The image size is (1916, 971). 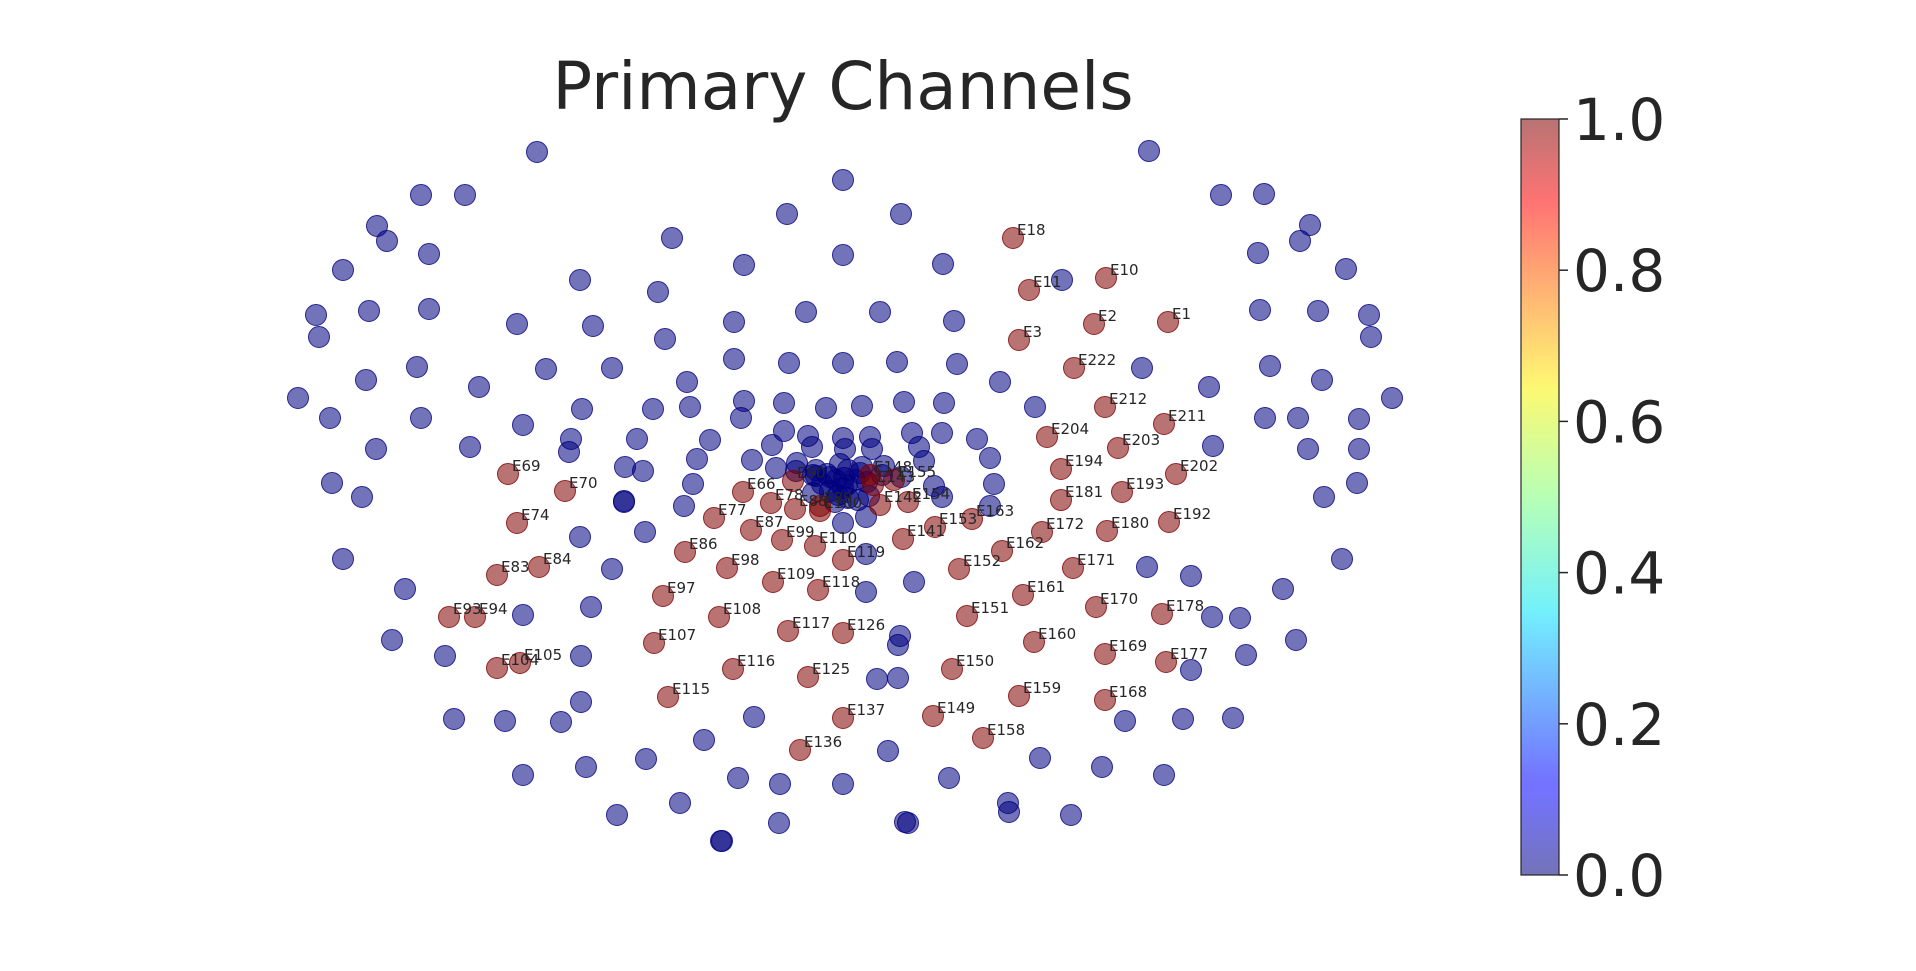 I want to click on chart-title: Primary Channels, so click(x=842, y=86).